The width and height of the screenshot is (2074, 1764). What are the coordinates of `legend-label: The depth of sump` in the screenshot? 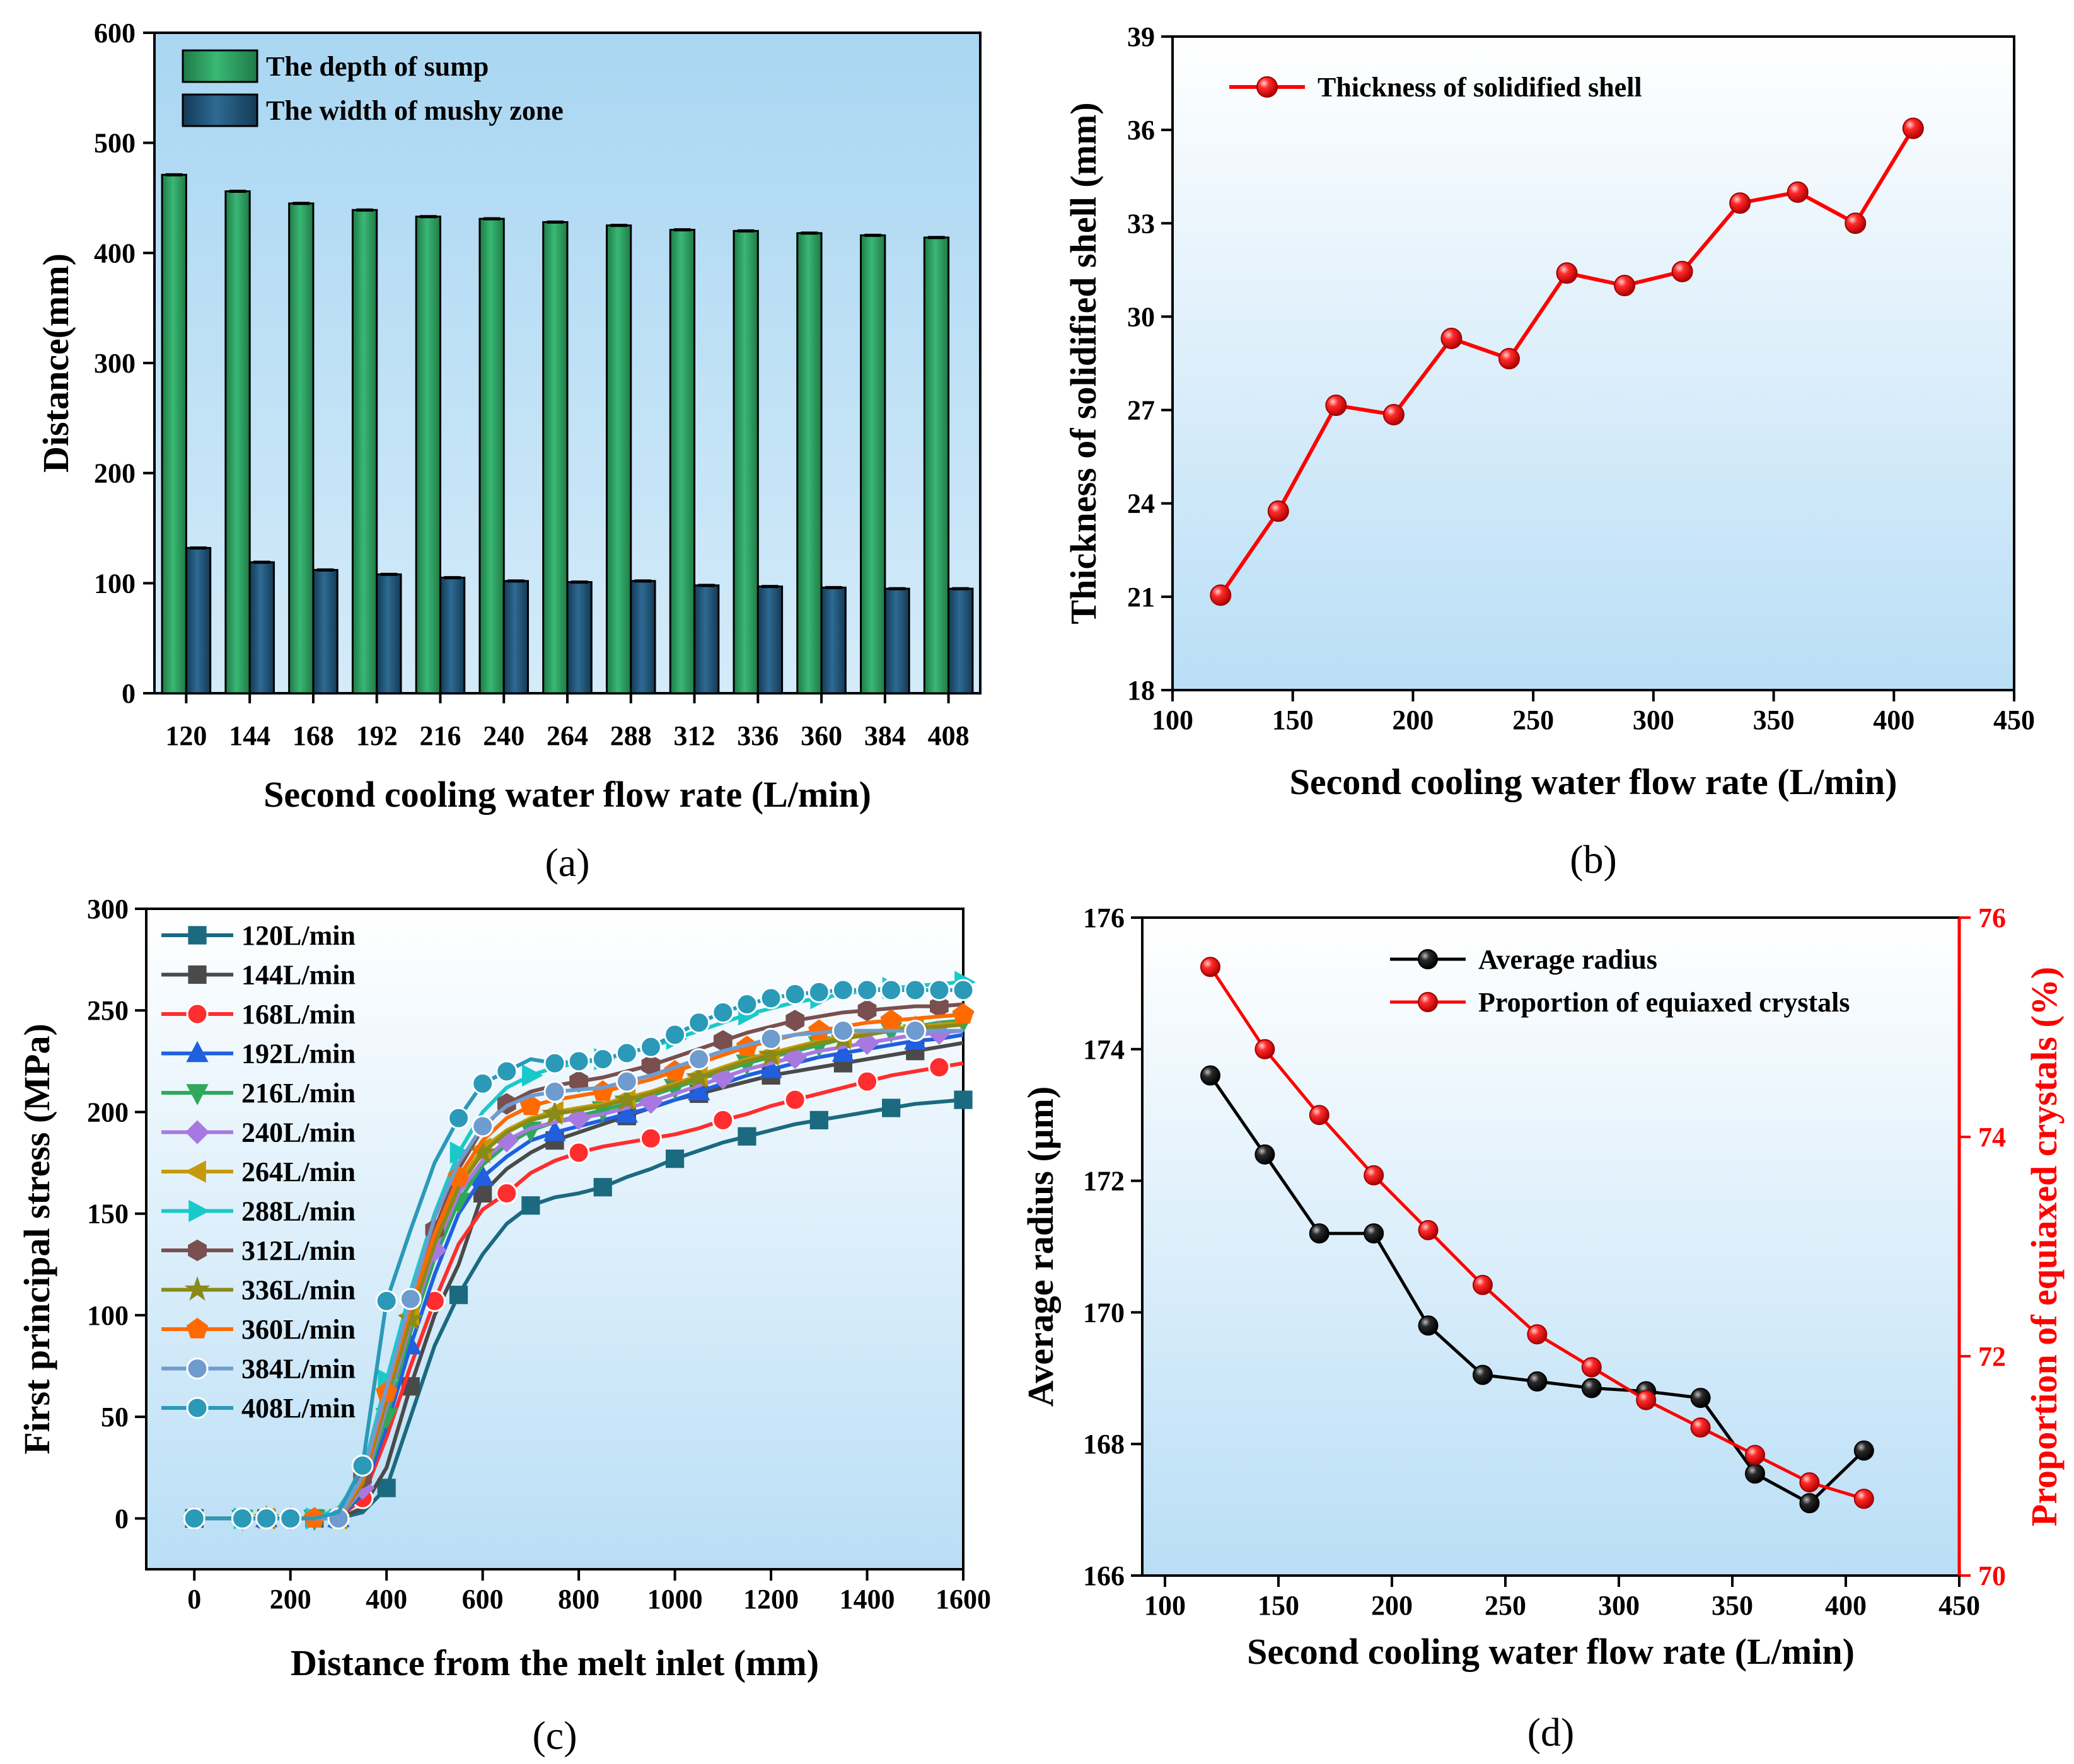 It's located at (377, 66).